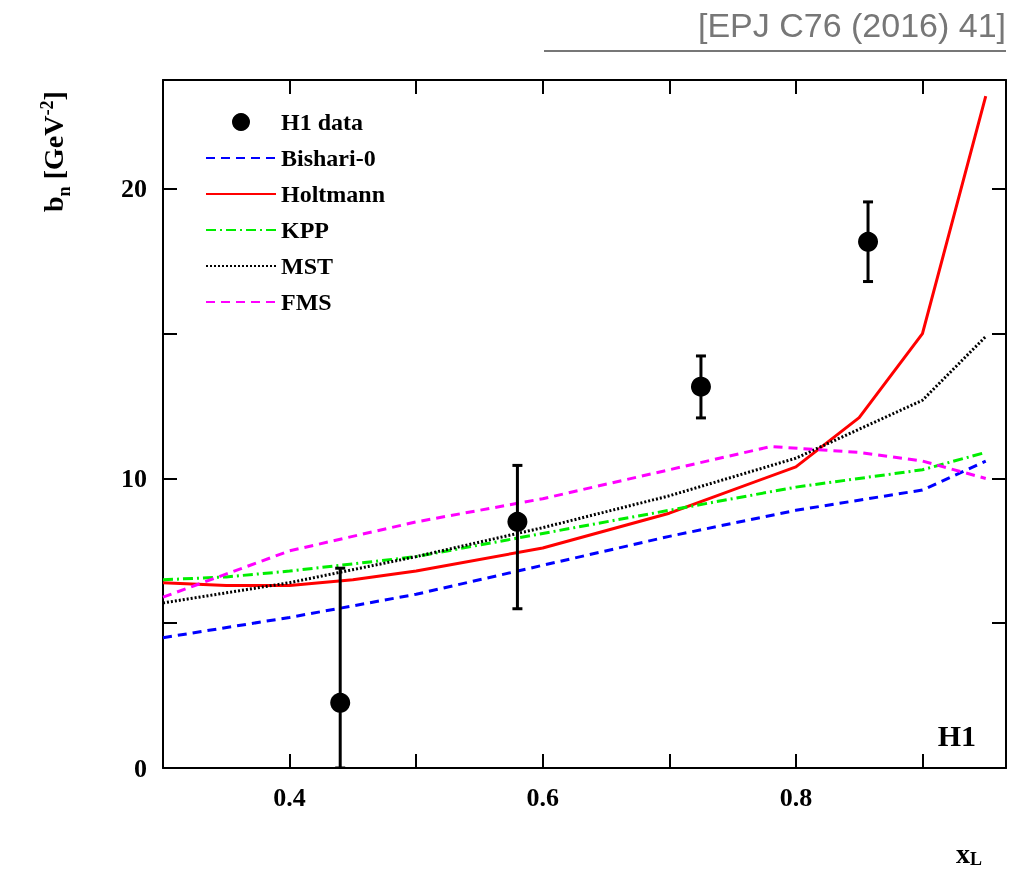 The width and height of the screenshot is (1034, 876). What do you see at coordinates (289, 797) in the screenshot?
I see `x-tick-label: 0.4` at bounding box center [289, 797].